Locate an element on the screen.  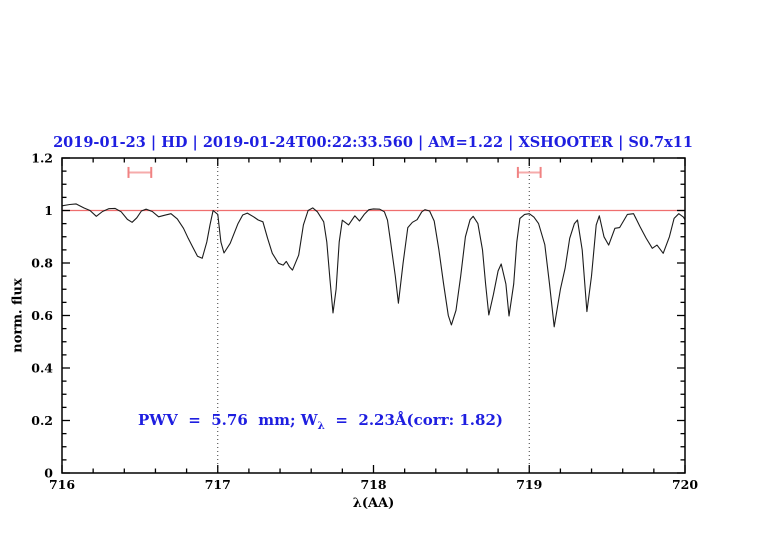
y-tick-label: 0.4 is located at coordinates (42, 368).